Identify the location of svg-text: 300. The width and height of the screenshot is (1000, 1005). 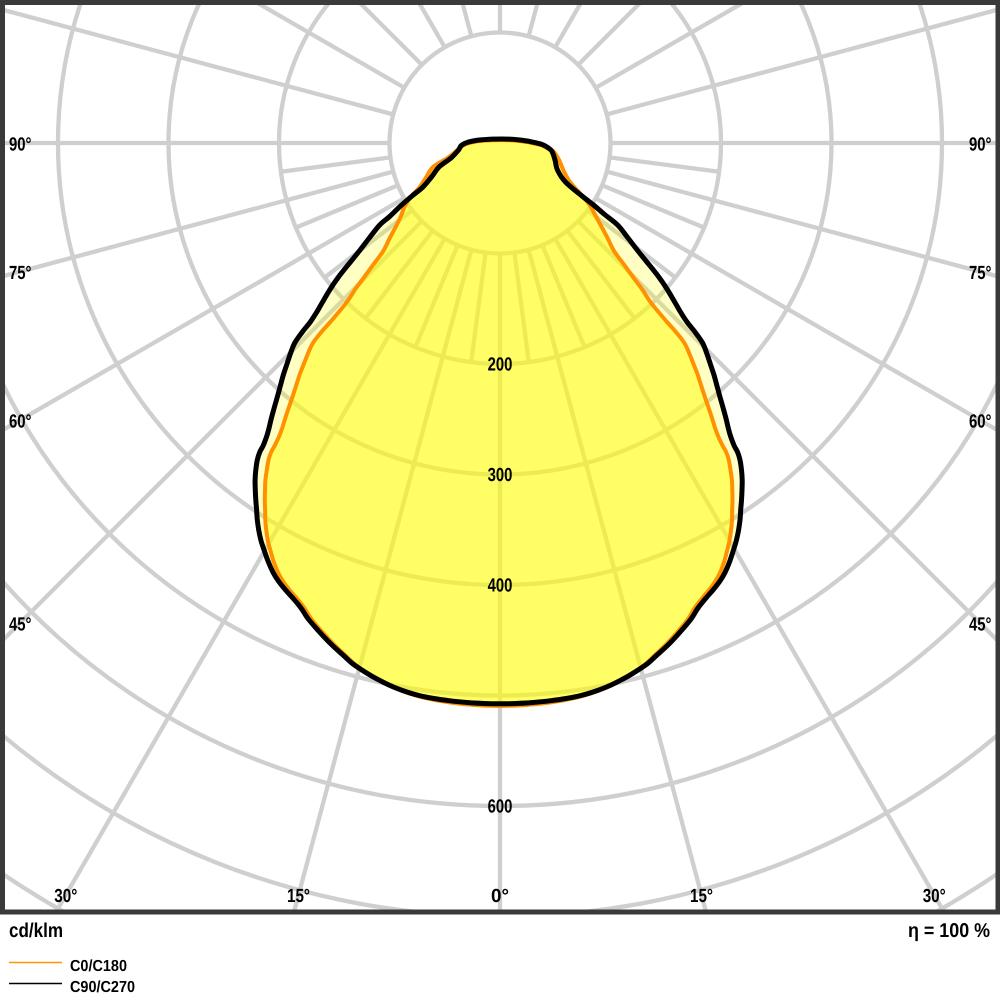
(500, 475).